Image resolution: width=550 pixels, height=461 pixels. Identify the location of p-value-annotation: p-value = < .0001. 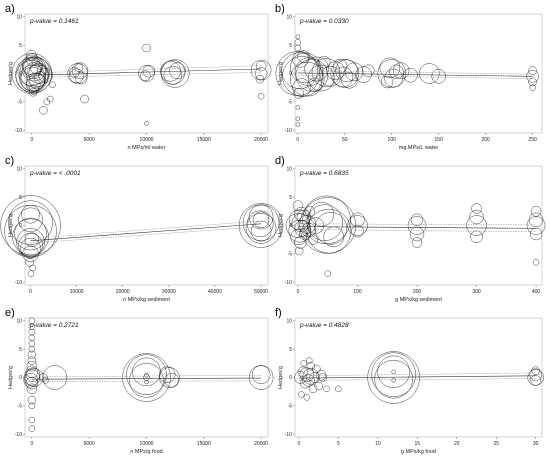
(55, 173).